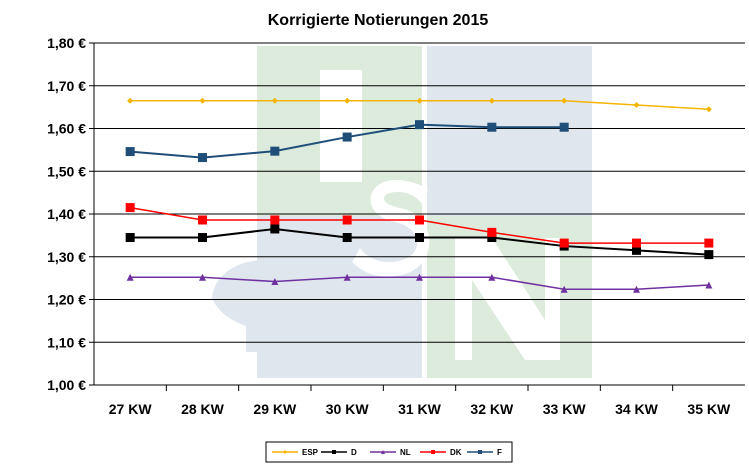 Image resolution: width=749 pixels, height=470 pixels. I want to click on legend-marker-dk, so click(433, 452).